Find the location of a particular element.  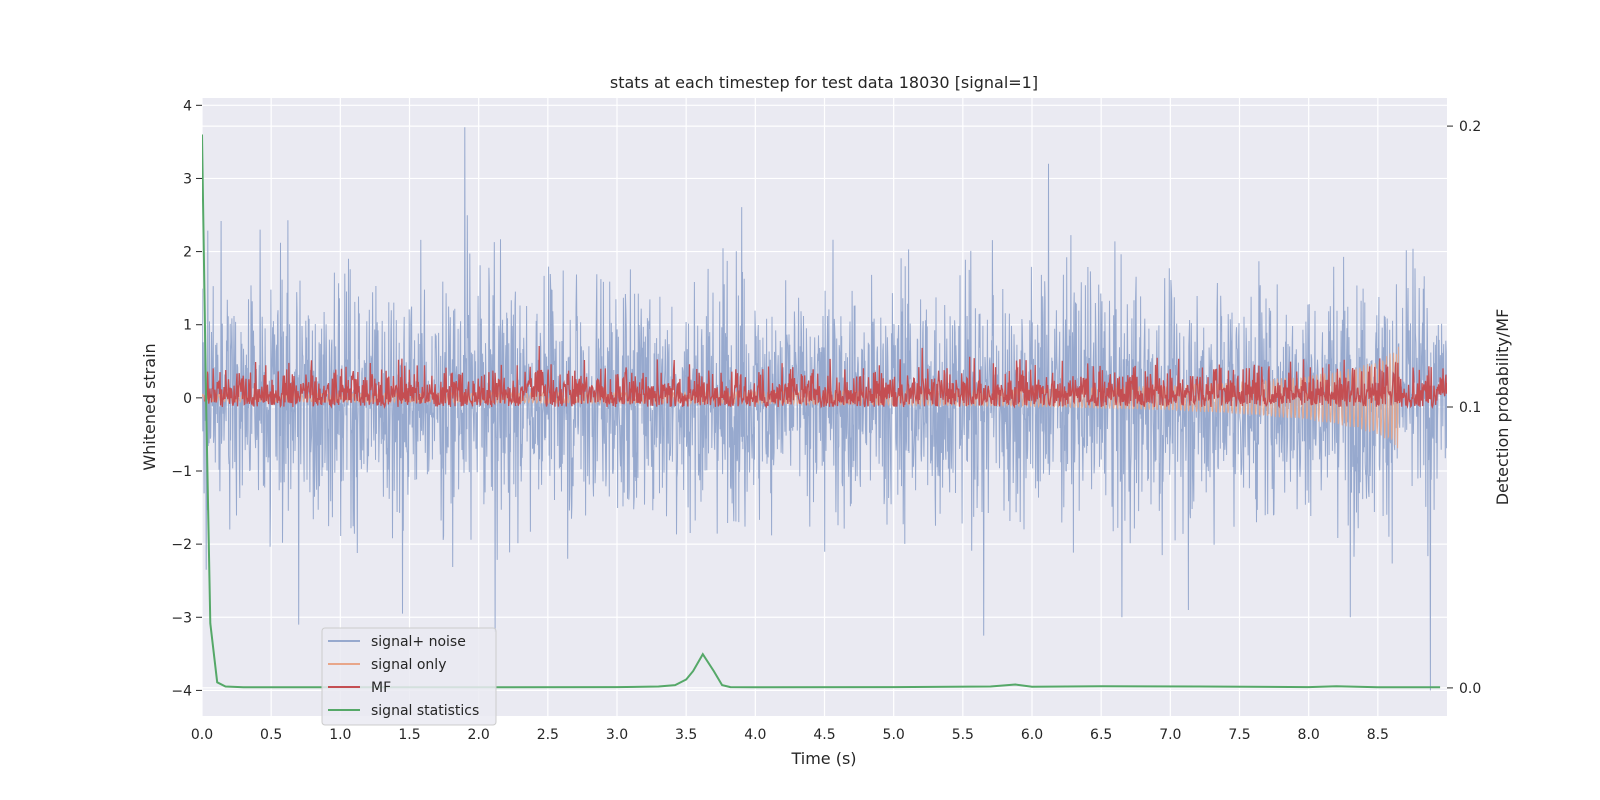

x-tick-label: 3.0 is located at coordinates (617, 735).